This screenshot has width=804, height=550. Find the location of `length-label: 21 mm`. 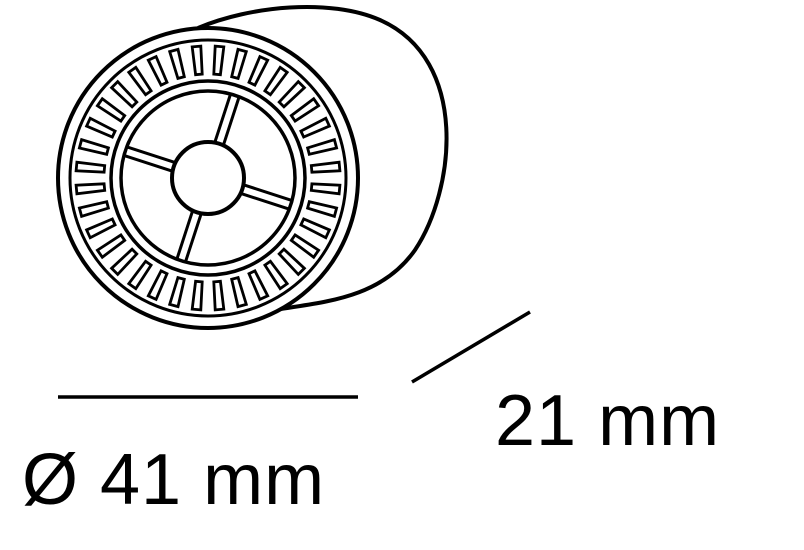

length-label: 21 mm is located at coordinates (608, 421).